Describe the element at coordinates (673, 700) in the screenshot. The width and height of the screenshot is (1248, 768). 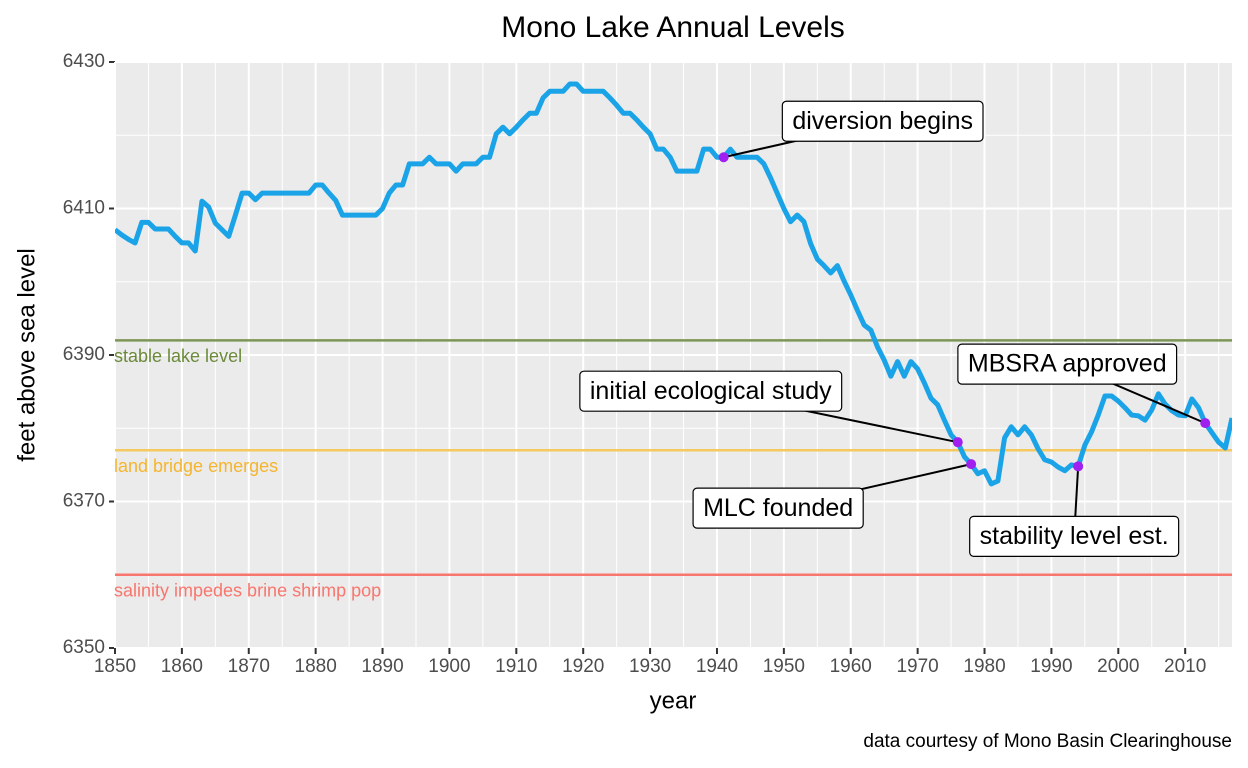
I see `x-axis-title: year` at that location.